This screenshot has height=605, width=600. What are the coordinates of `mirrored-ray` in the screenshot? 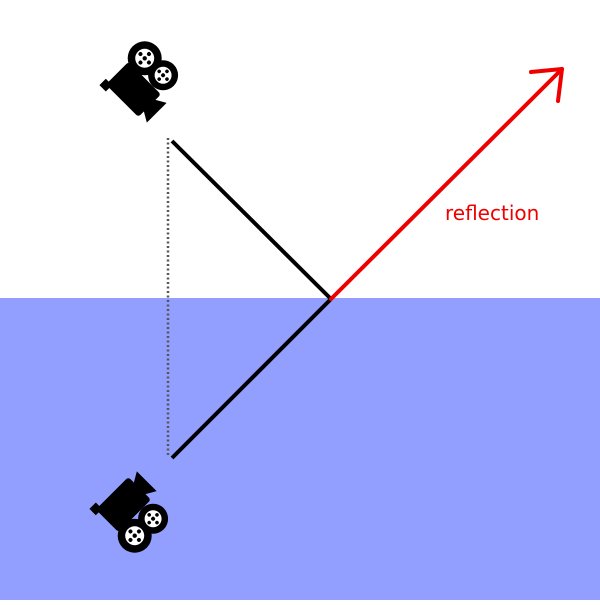 It's located at (251, 378).